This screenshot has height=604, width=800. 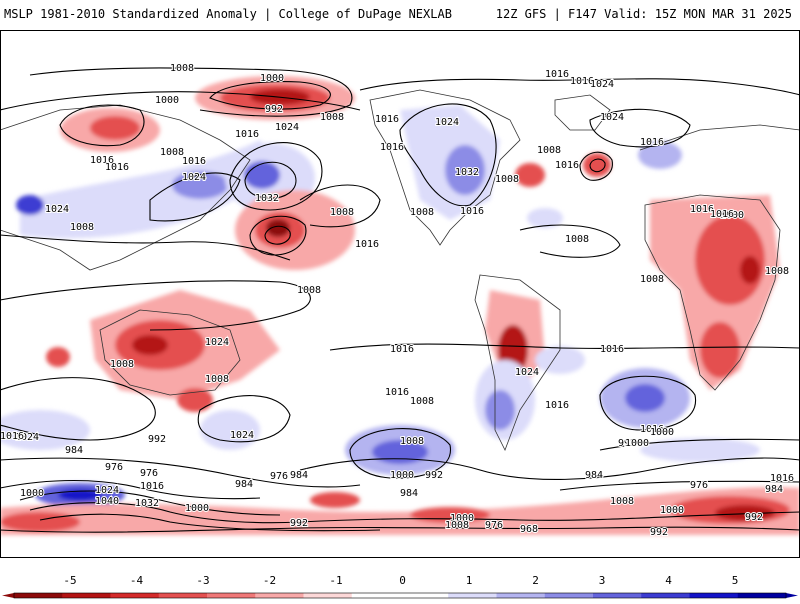 What do you see at coordinates (69, 580) in the screenshot?
I see `legend-tick-label: -5` at bounding box center [69, 580].